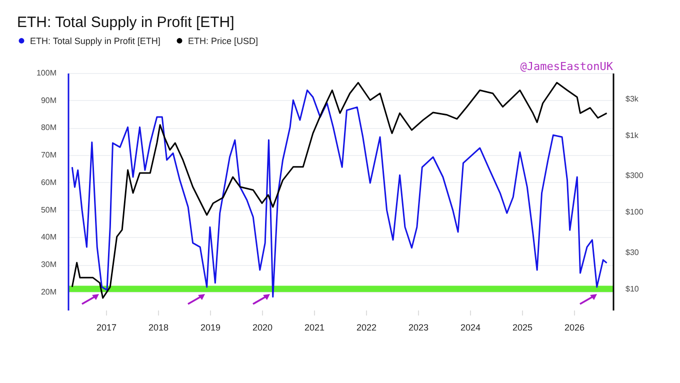 The width and height of the screenshot is (680, 383). Describe the element at coordinates (522, 327) in the screenshot. I see `x-tick-label: 2025` at that location.